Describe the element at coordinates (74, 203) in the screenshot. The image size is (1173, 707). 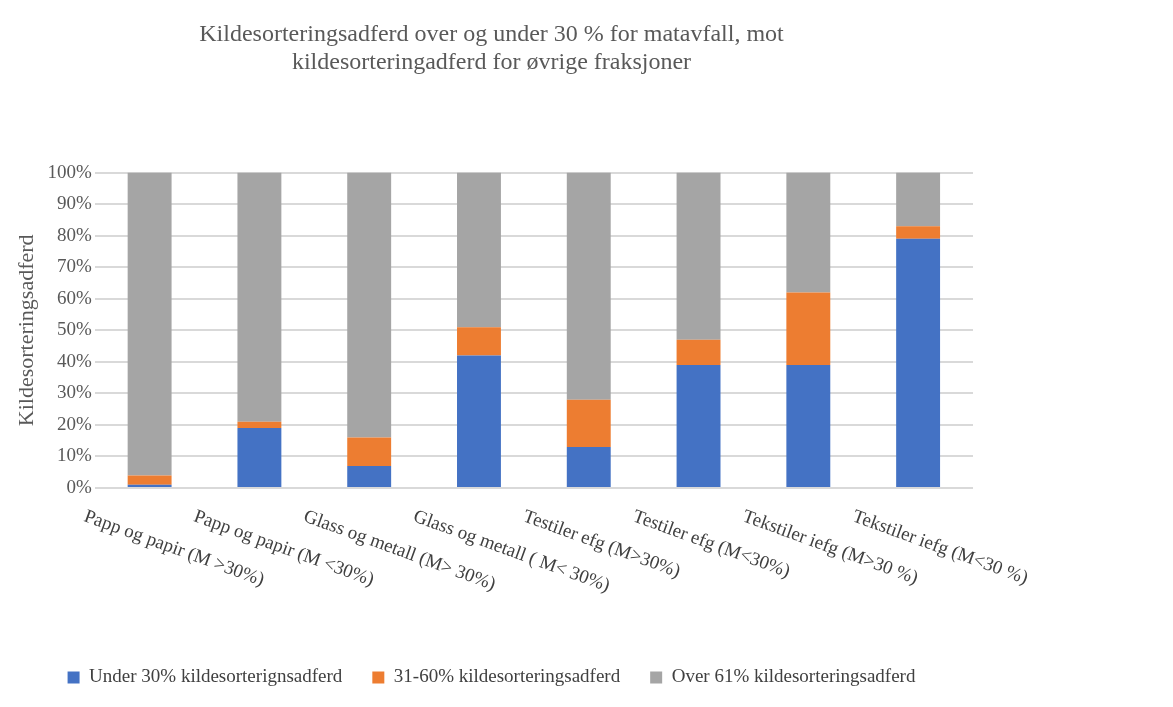
I see `y-tick-label: 90%` at that location.